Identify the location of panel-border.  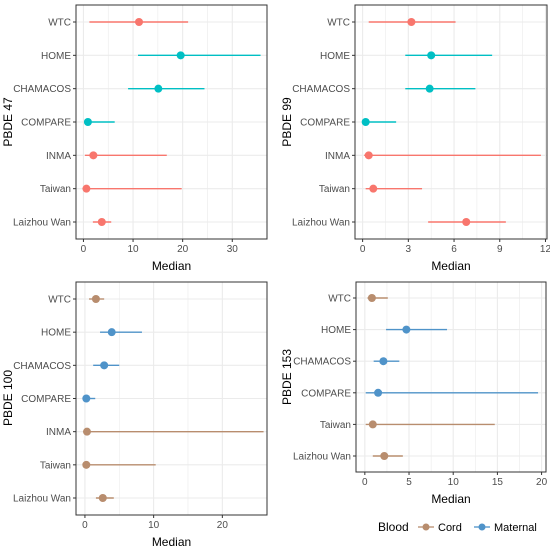
(451, 377).